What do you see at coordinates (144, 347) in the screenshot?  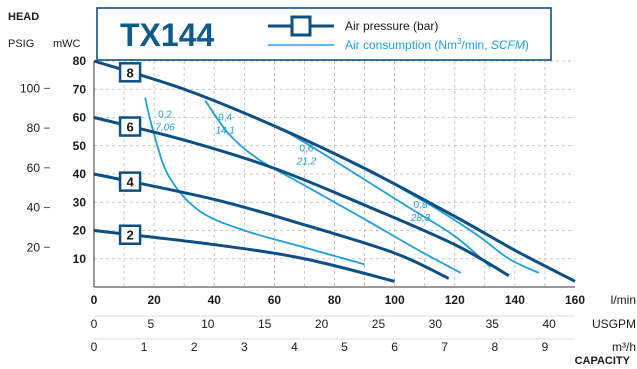 I see `x-tick-label: 1` at bounding box center [144, 347].